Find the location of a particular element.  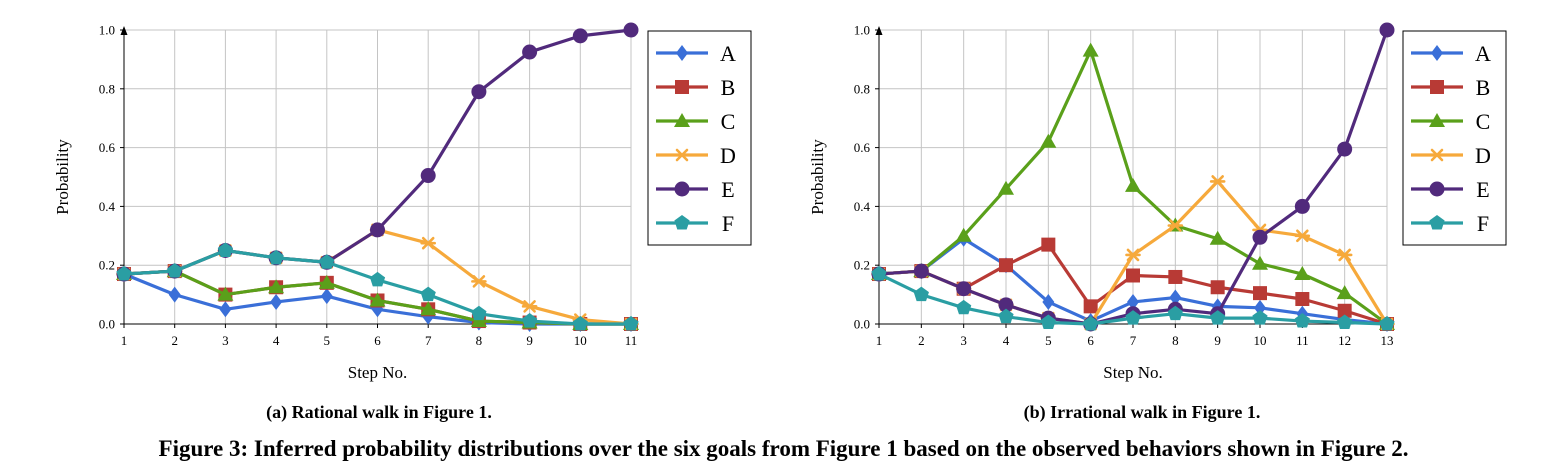

series-f is located at coordinates (1133, 298).